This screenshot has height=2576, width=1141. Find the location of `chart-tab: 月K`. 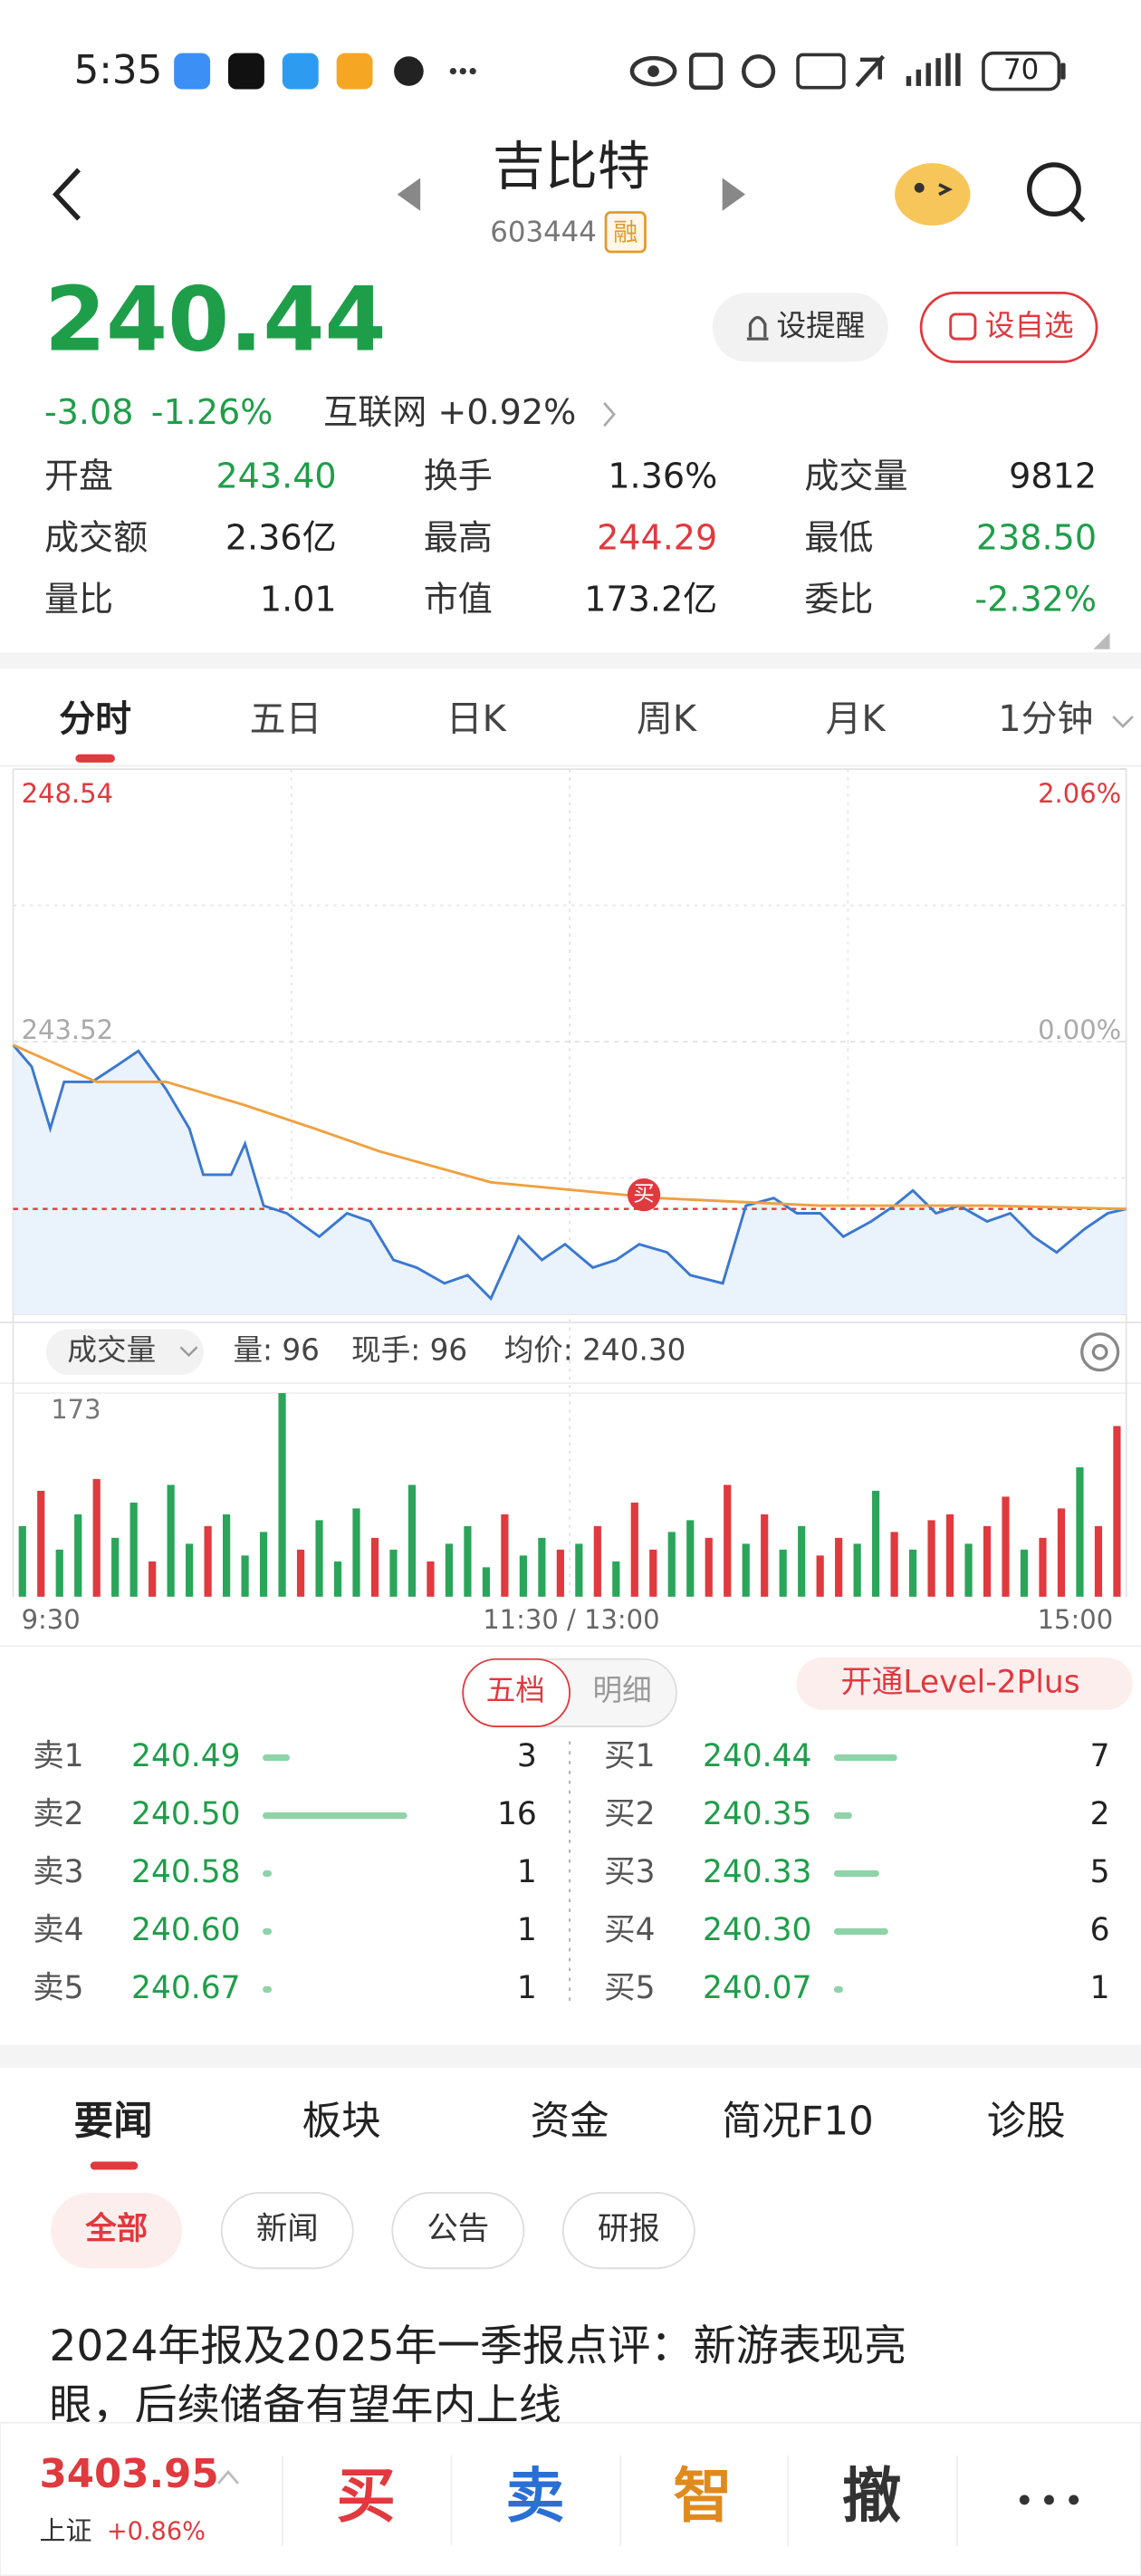

chart-tab: 月K is located at coordinates (856, 719).